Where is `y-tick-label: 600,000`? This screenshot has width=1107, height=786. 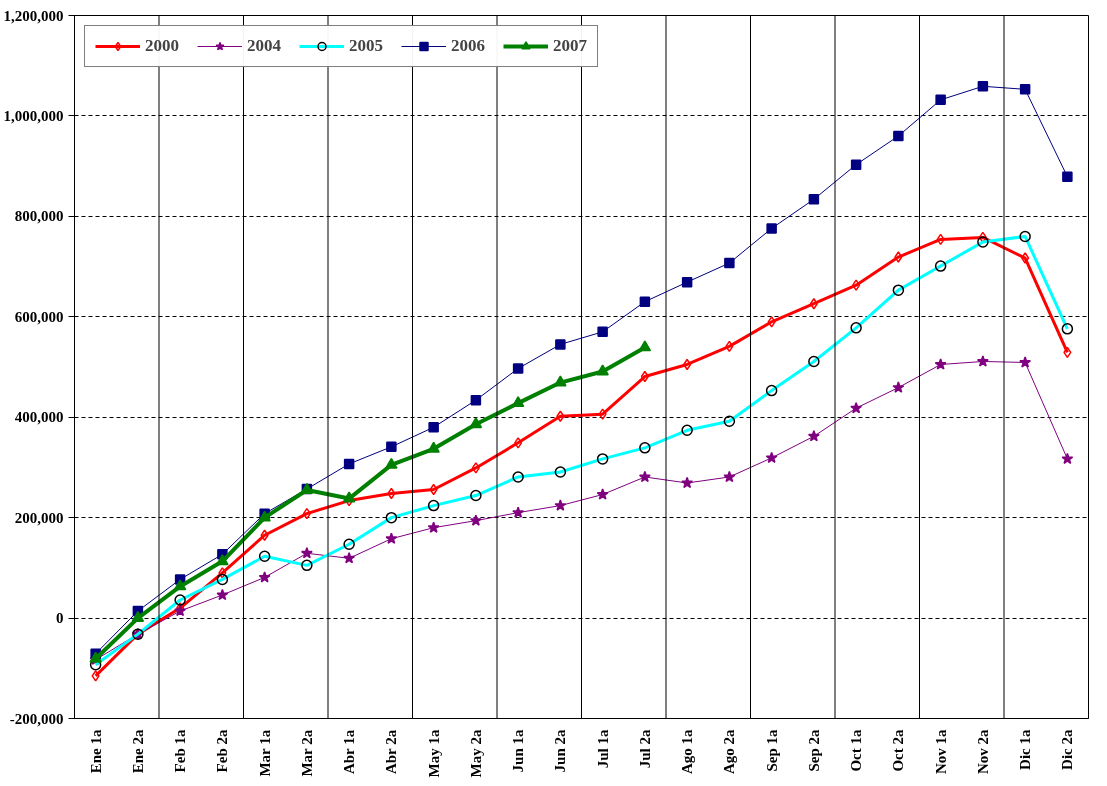 y-tick-label: 600,000 is located at coordinates (39, 316).